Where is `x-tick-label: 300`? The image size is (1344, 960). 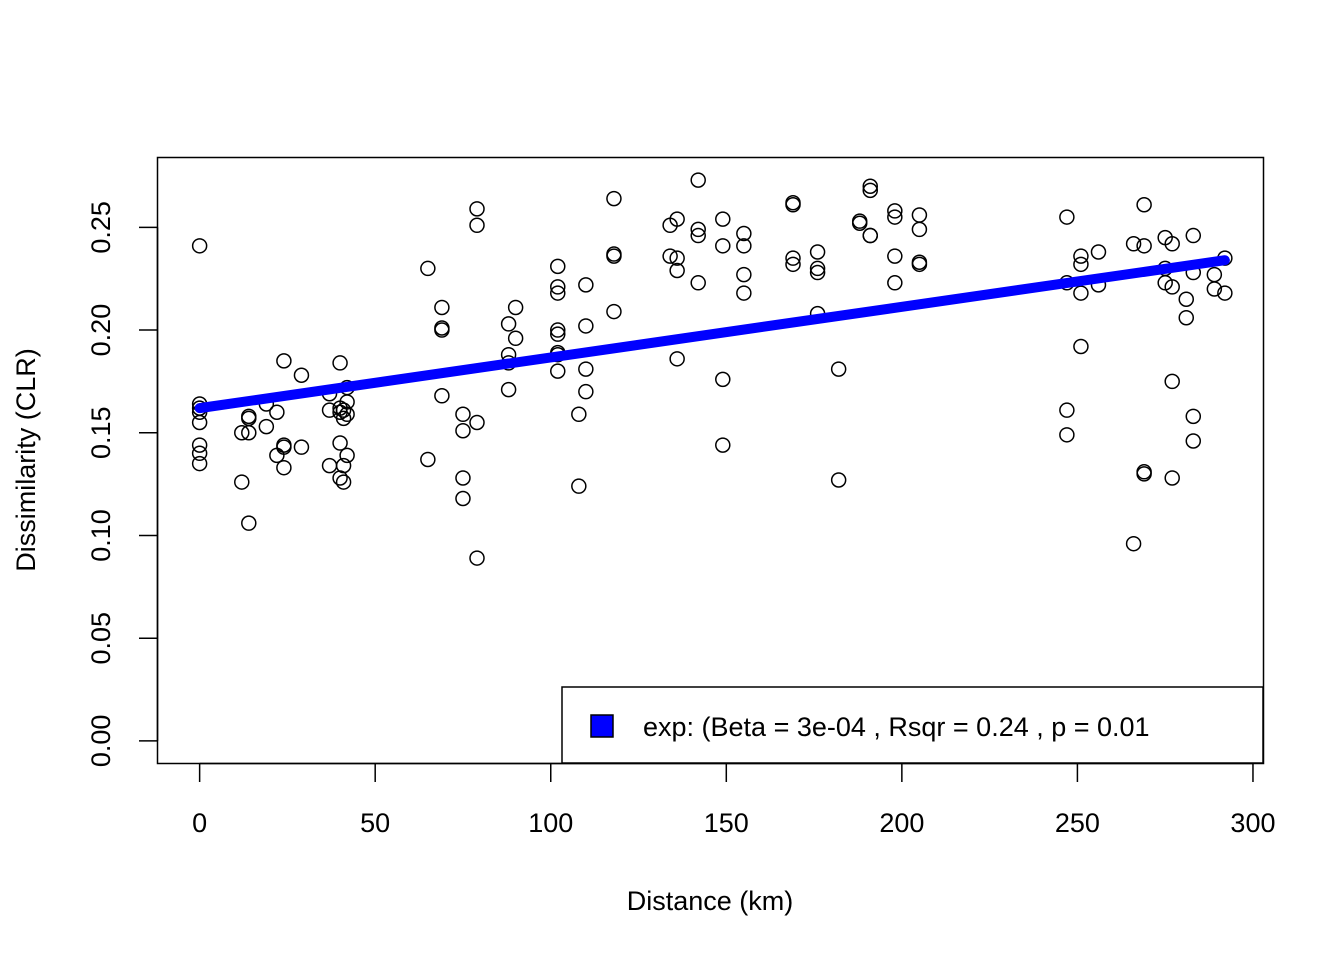
x-tick-label: 300 is located at coordinates (1252, 823).